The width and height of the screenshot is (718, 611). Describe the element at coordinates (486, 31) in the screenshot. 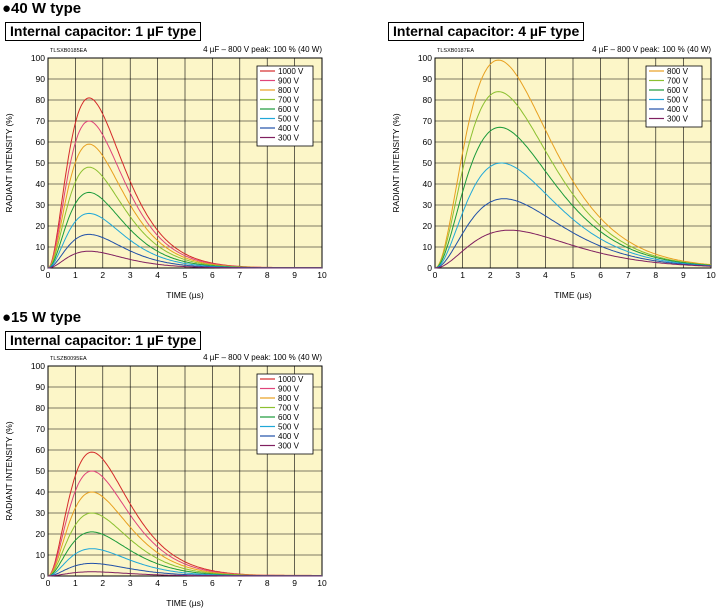

I see `chart-2-capacitor-label: Internal capacitor: 4 µF type` at that location.